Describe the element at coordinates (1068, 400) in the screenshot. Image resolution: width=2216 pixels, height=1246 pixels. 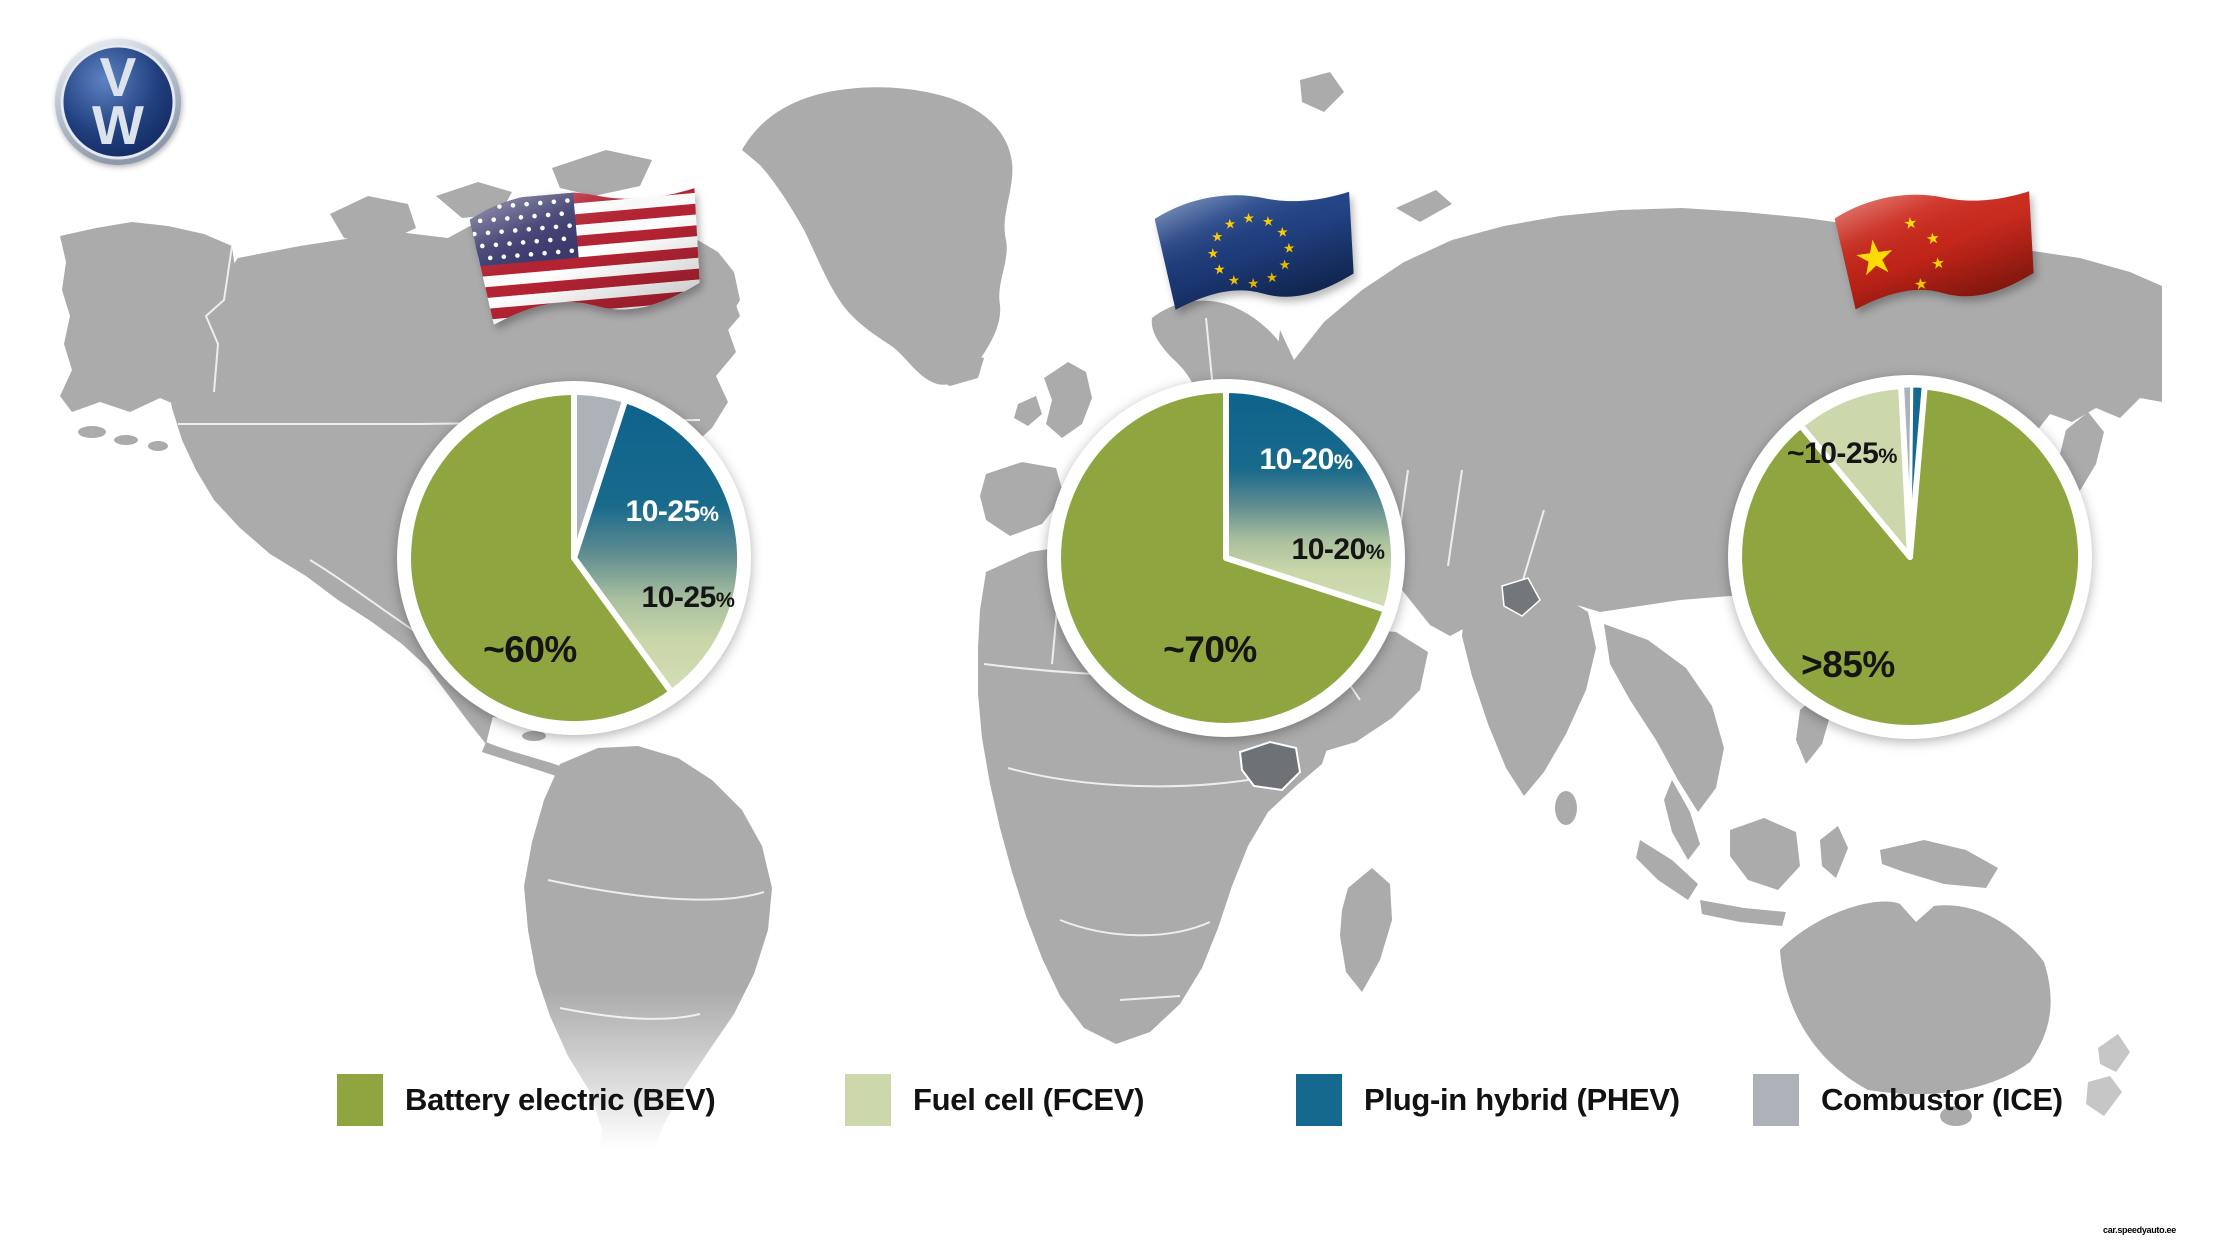
I see `map-uk` at that location.